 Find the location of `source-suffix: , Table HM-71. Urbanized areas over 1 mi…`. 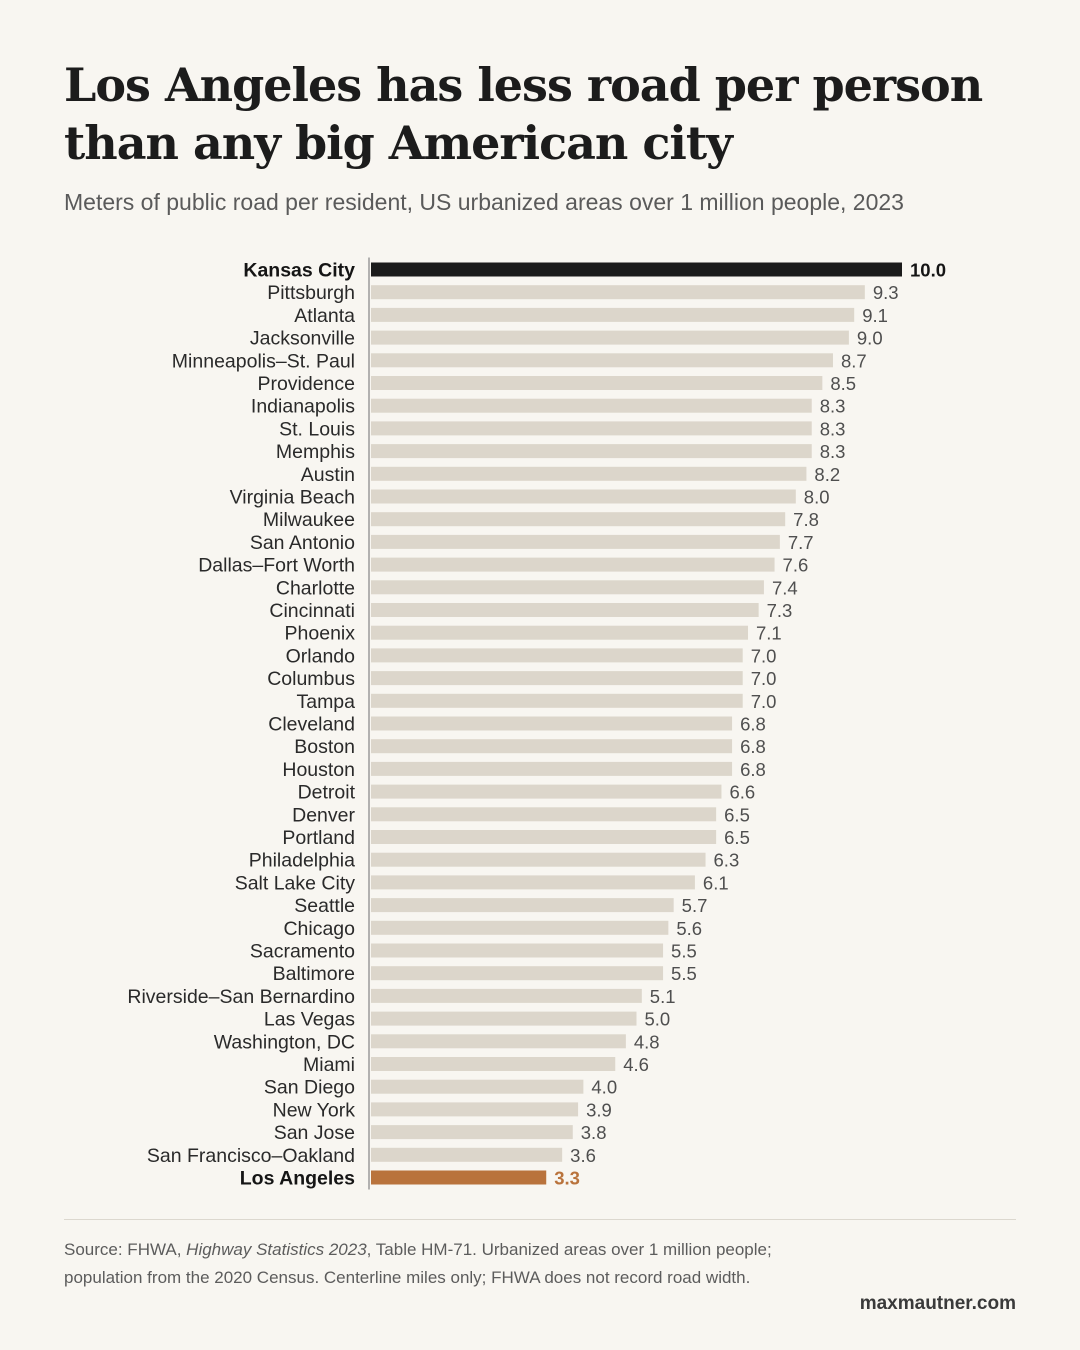

source-suffix: , Table HM-71. Urbanized areas over 1 mi… is located at coordinates (418, 1263).